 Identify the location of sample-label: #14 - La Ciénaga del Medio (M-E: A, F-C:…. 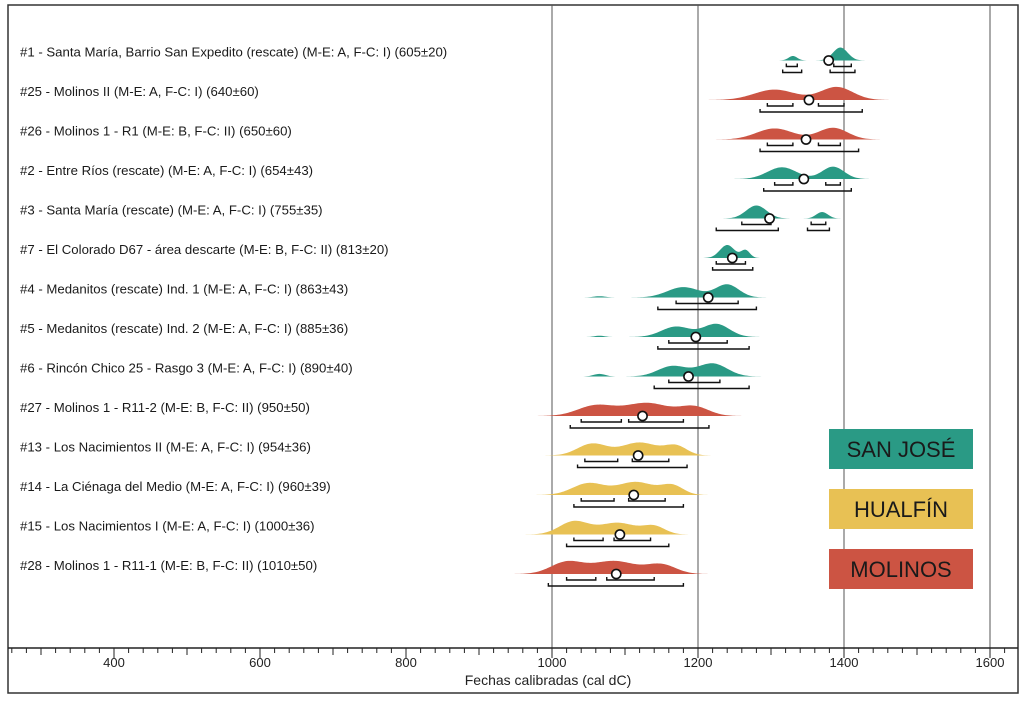
(175, 486).